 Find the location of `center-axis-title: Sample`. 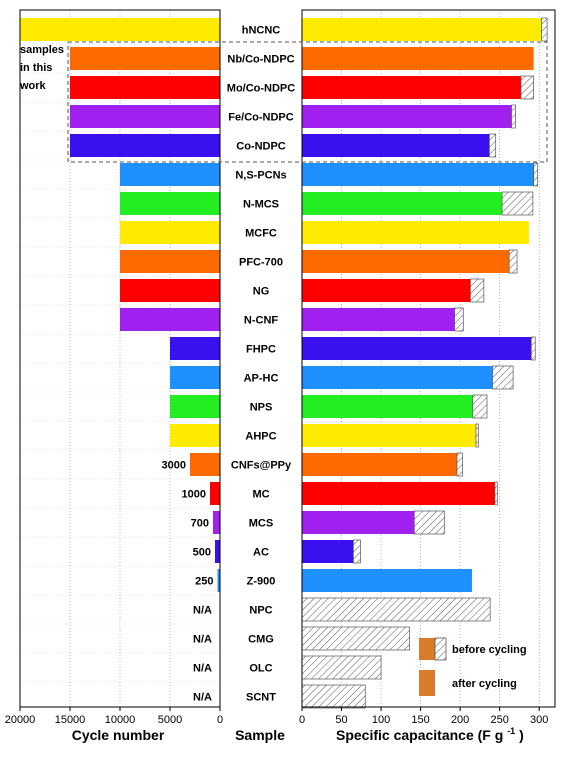

center-axis-title: Sample is located at coordinates (260, 735).